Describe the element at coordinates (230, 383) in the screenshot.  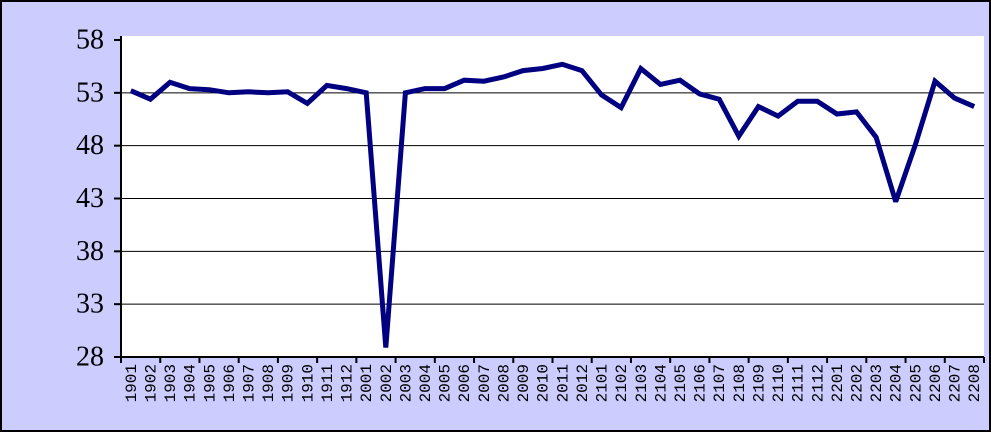
I see `x-tick-label: 1906` at that location.